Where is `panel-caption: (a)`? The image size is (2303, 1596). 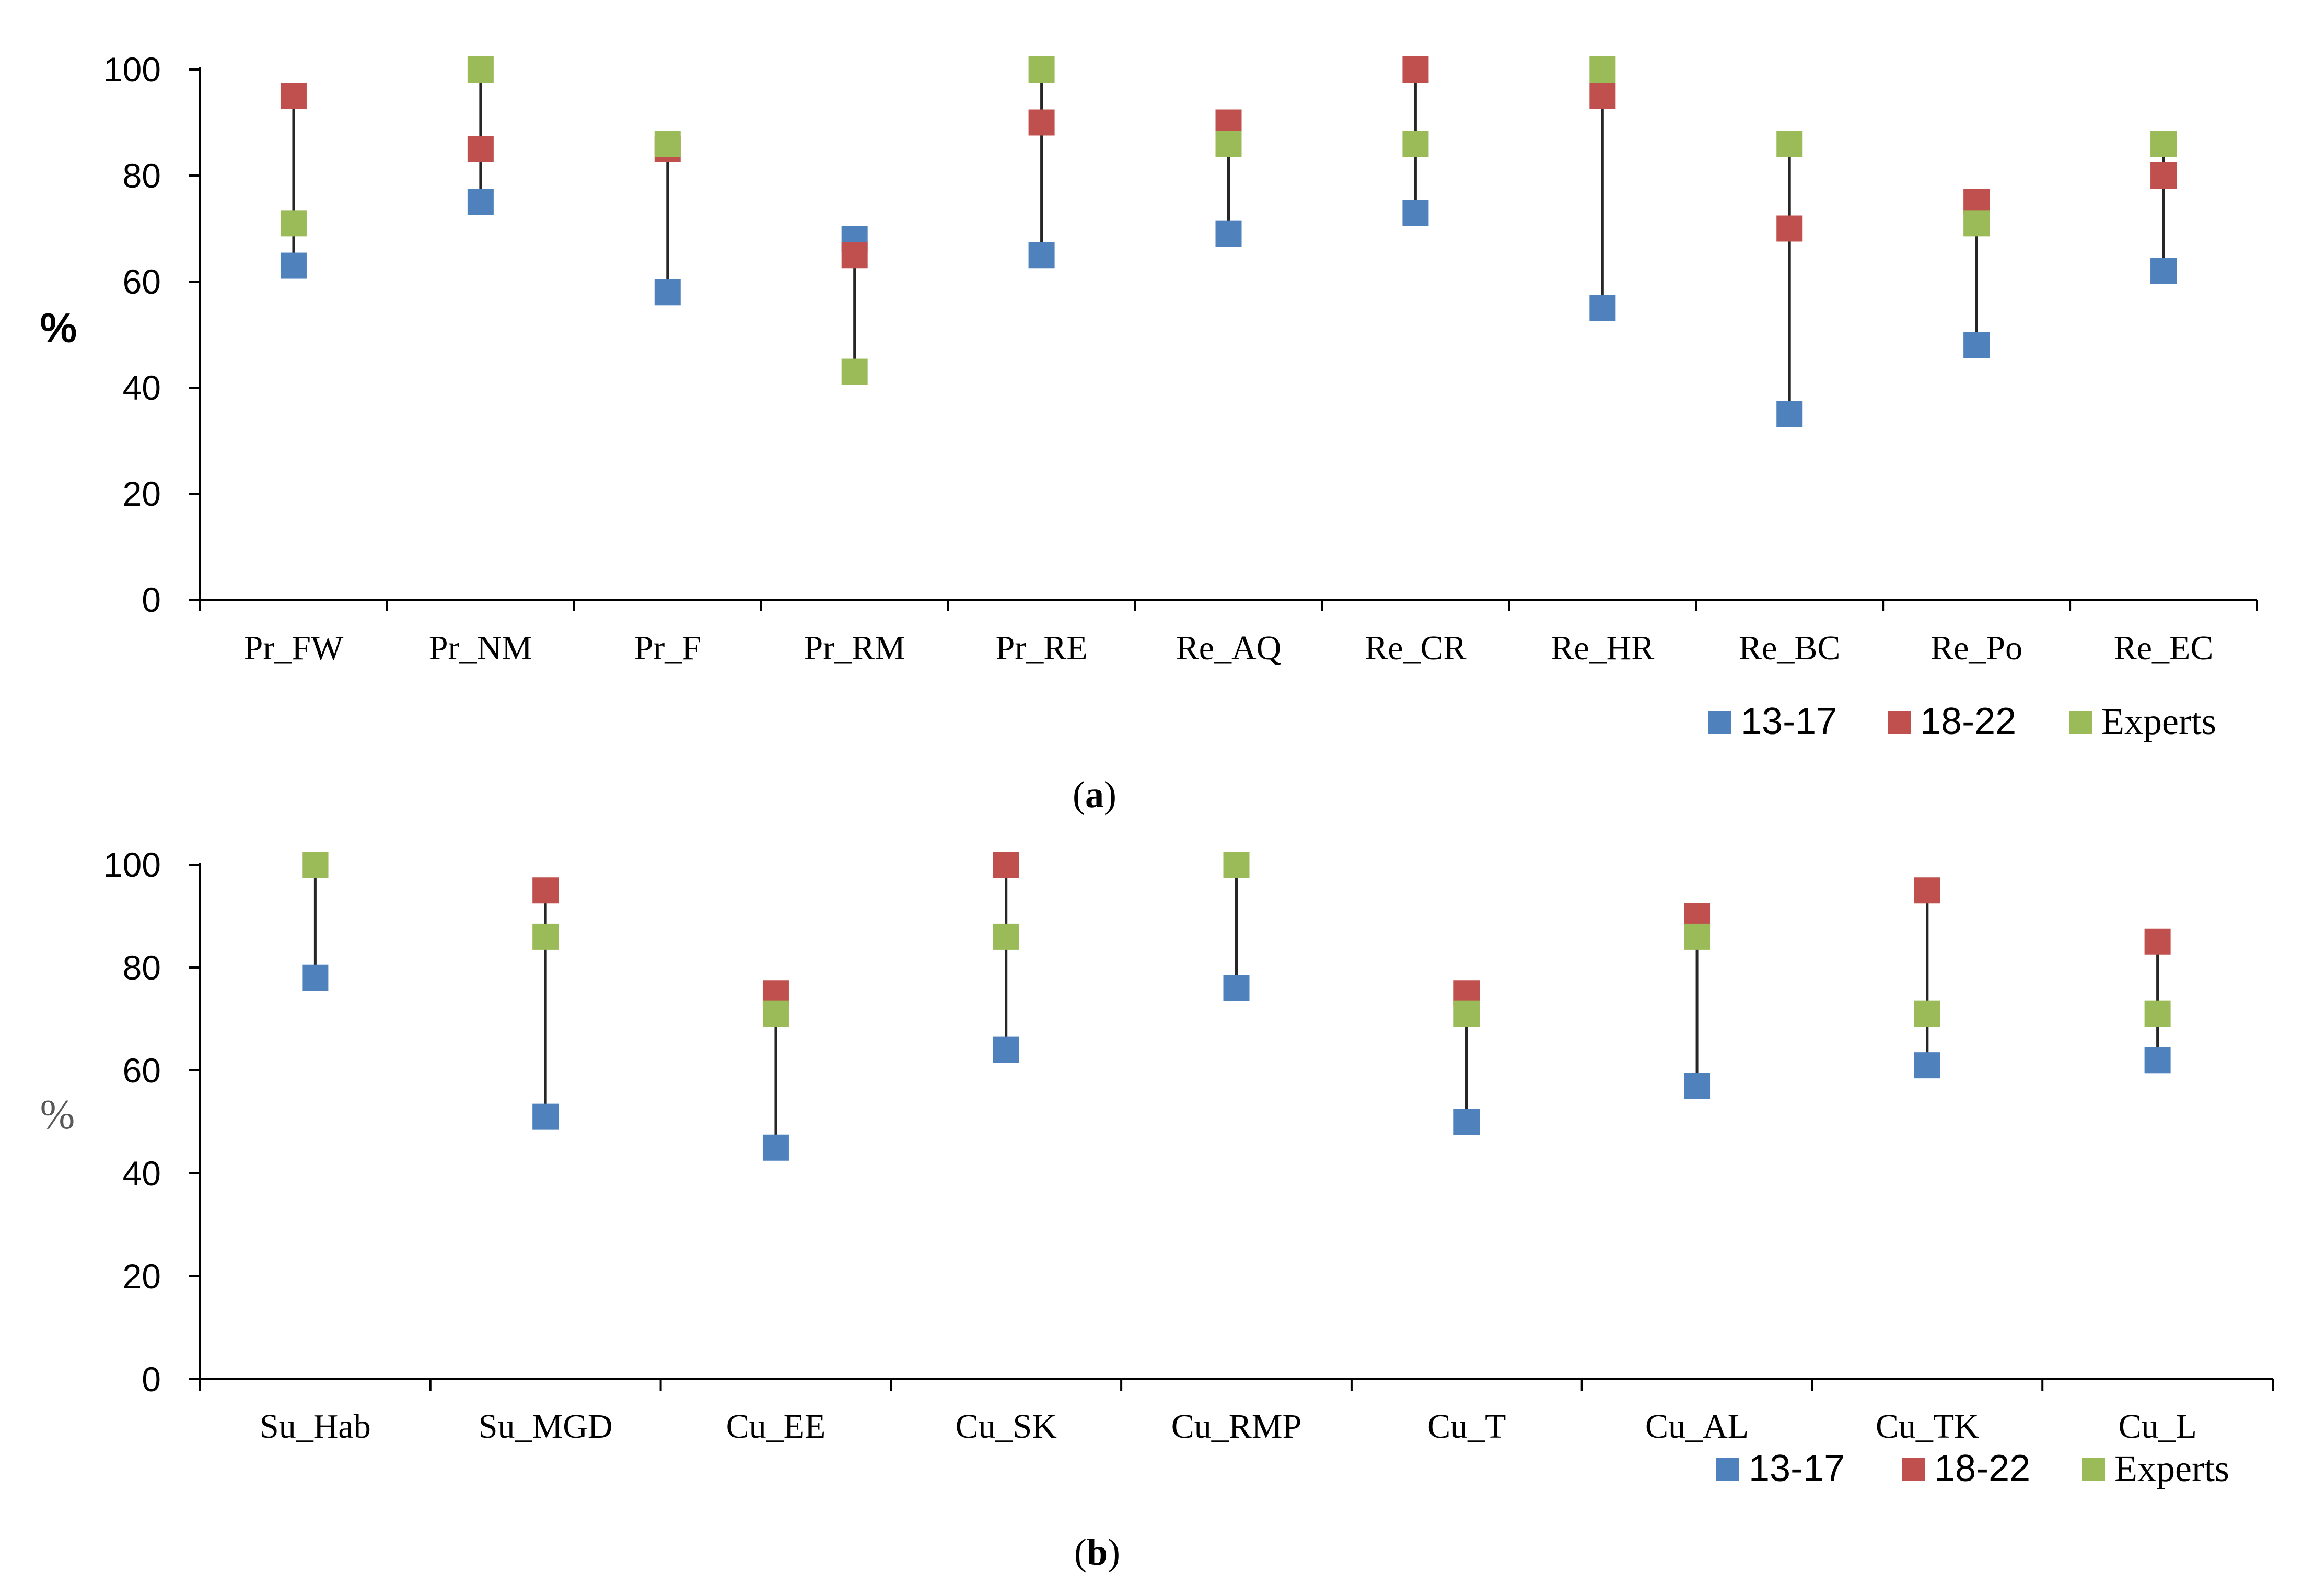
panel-caption: (a) is located at coordinates (1094, 795).